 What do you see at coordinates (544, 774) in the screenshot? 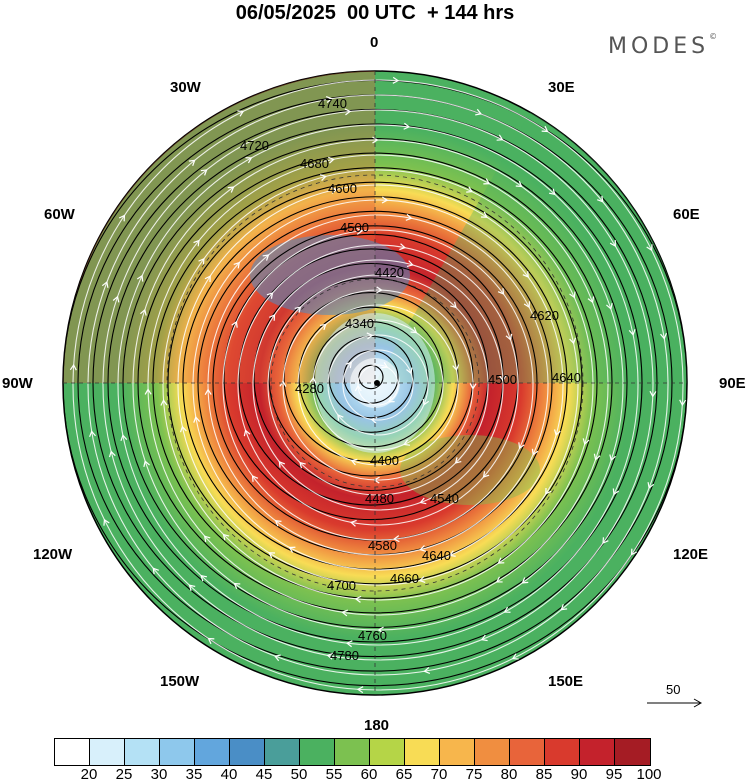
I see `legend-tick-label: 85` at bounding box center [544, 774].